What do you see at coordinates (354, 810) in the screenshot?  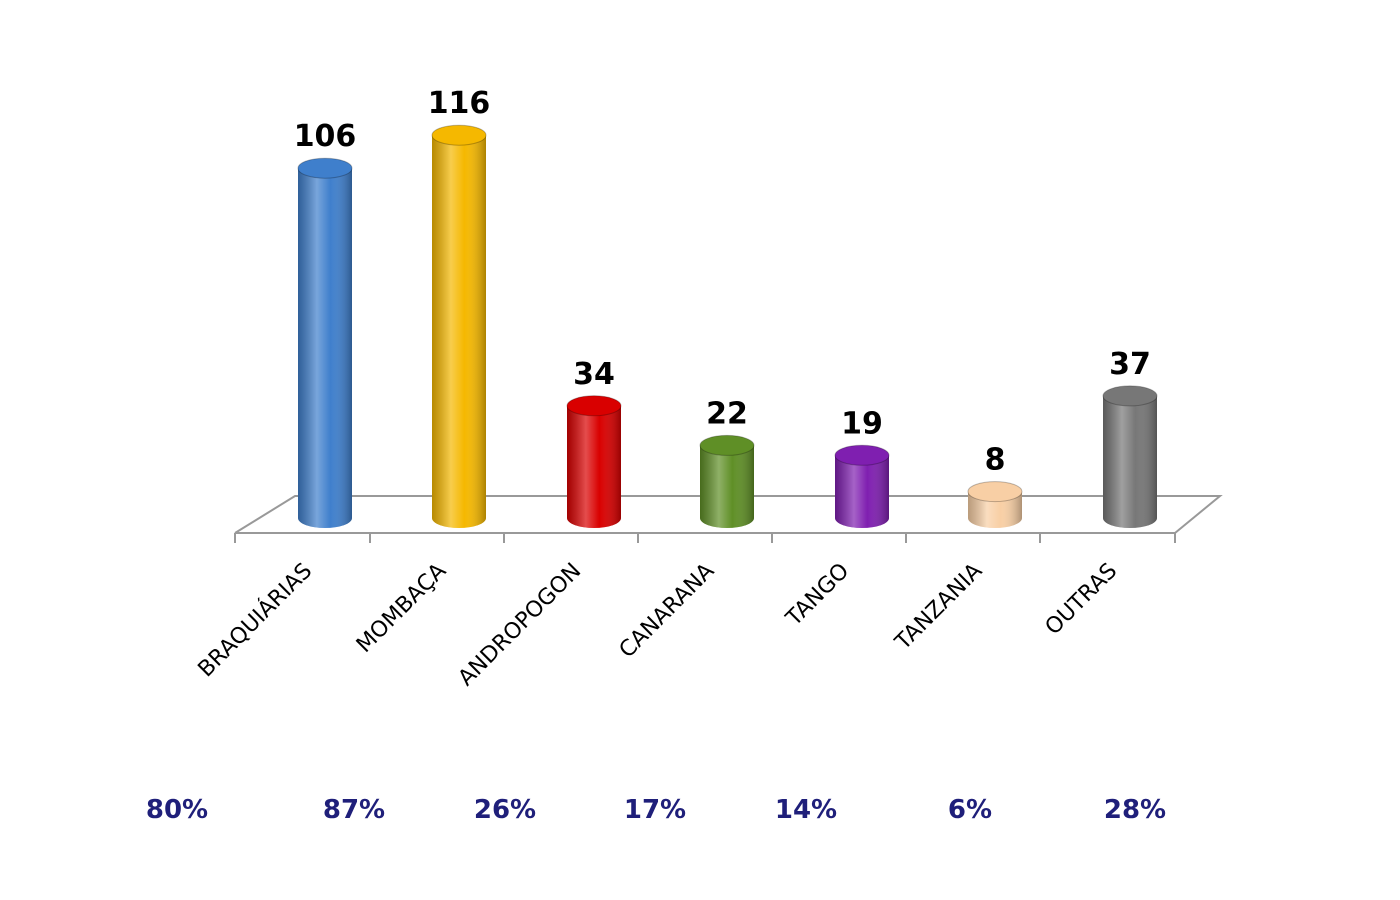 I see `percentage-label: 87%` at bounding box center [354, 810].